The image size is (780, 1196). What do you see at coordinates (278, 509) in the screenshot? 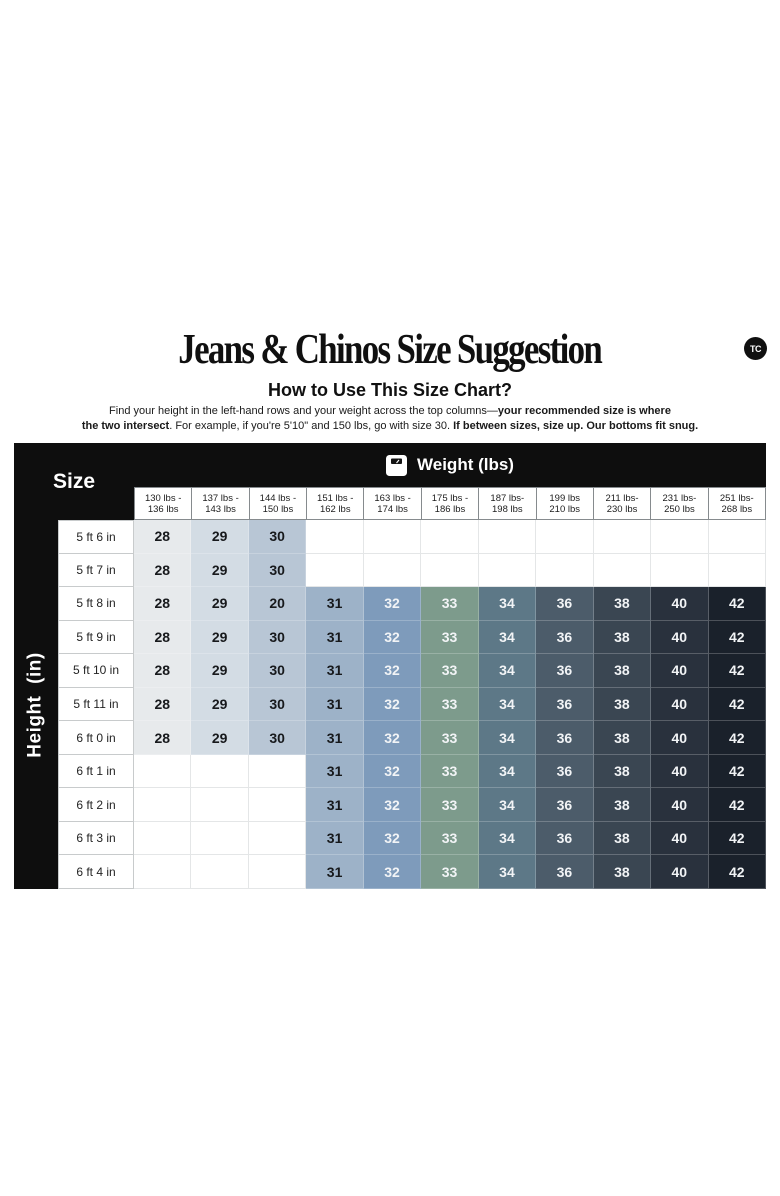
I see `weight-range-line2: 150 lbs` at bounding box center [278, 509].